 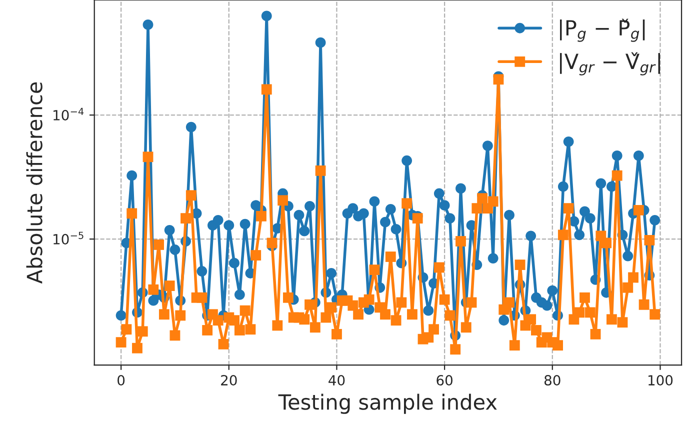 I want to click on y-tick-label: 10$^{−5}$, so click(x=69, y=238).